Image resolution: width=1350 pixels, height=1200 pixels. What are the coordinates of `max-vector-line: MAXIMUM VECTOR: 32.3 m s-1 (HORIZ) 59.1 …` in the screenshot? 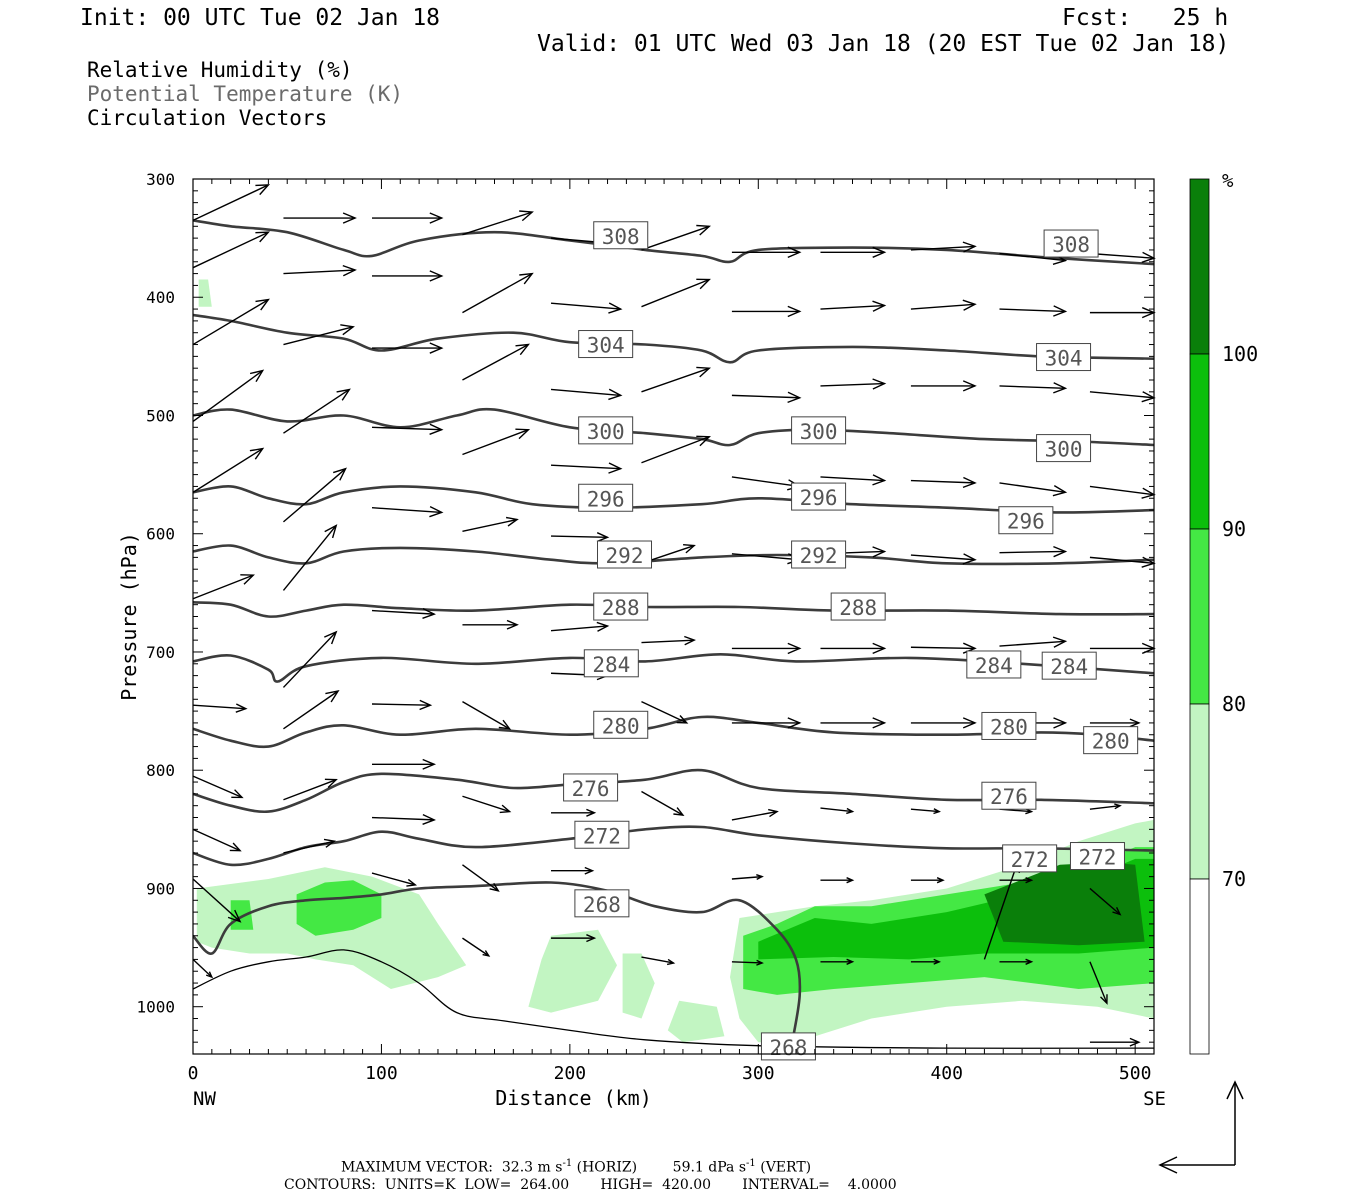 It's located at (576, 1167).